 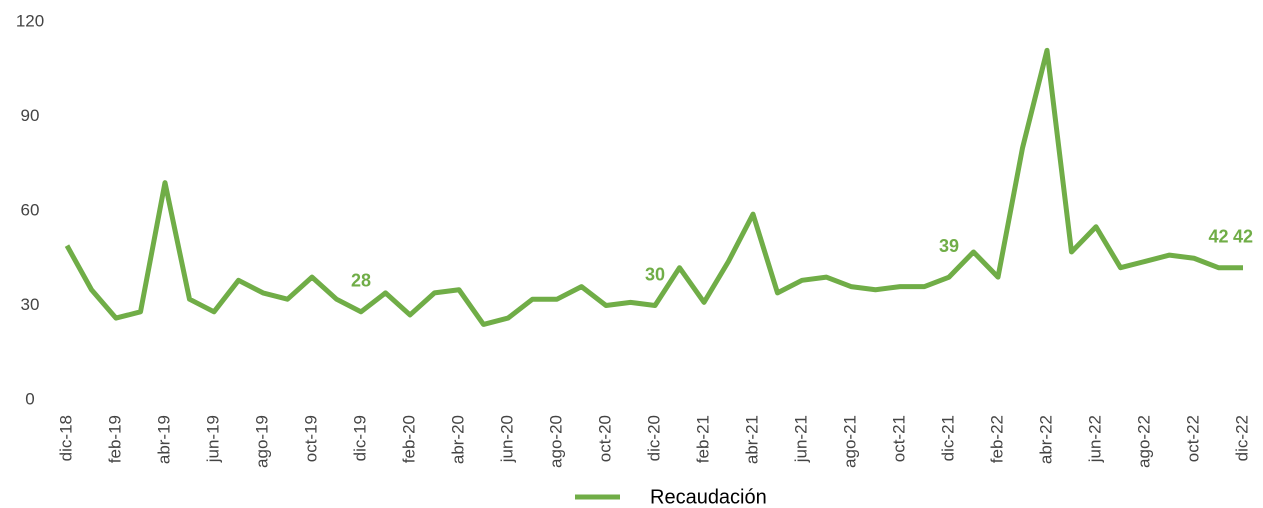 I want to click on x-tick-label: feb-19, so click(x=114, y=439).